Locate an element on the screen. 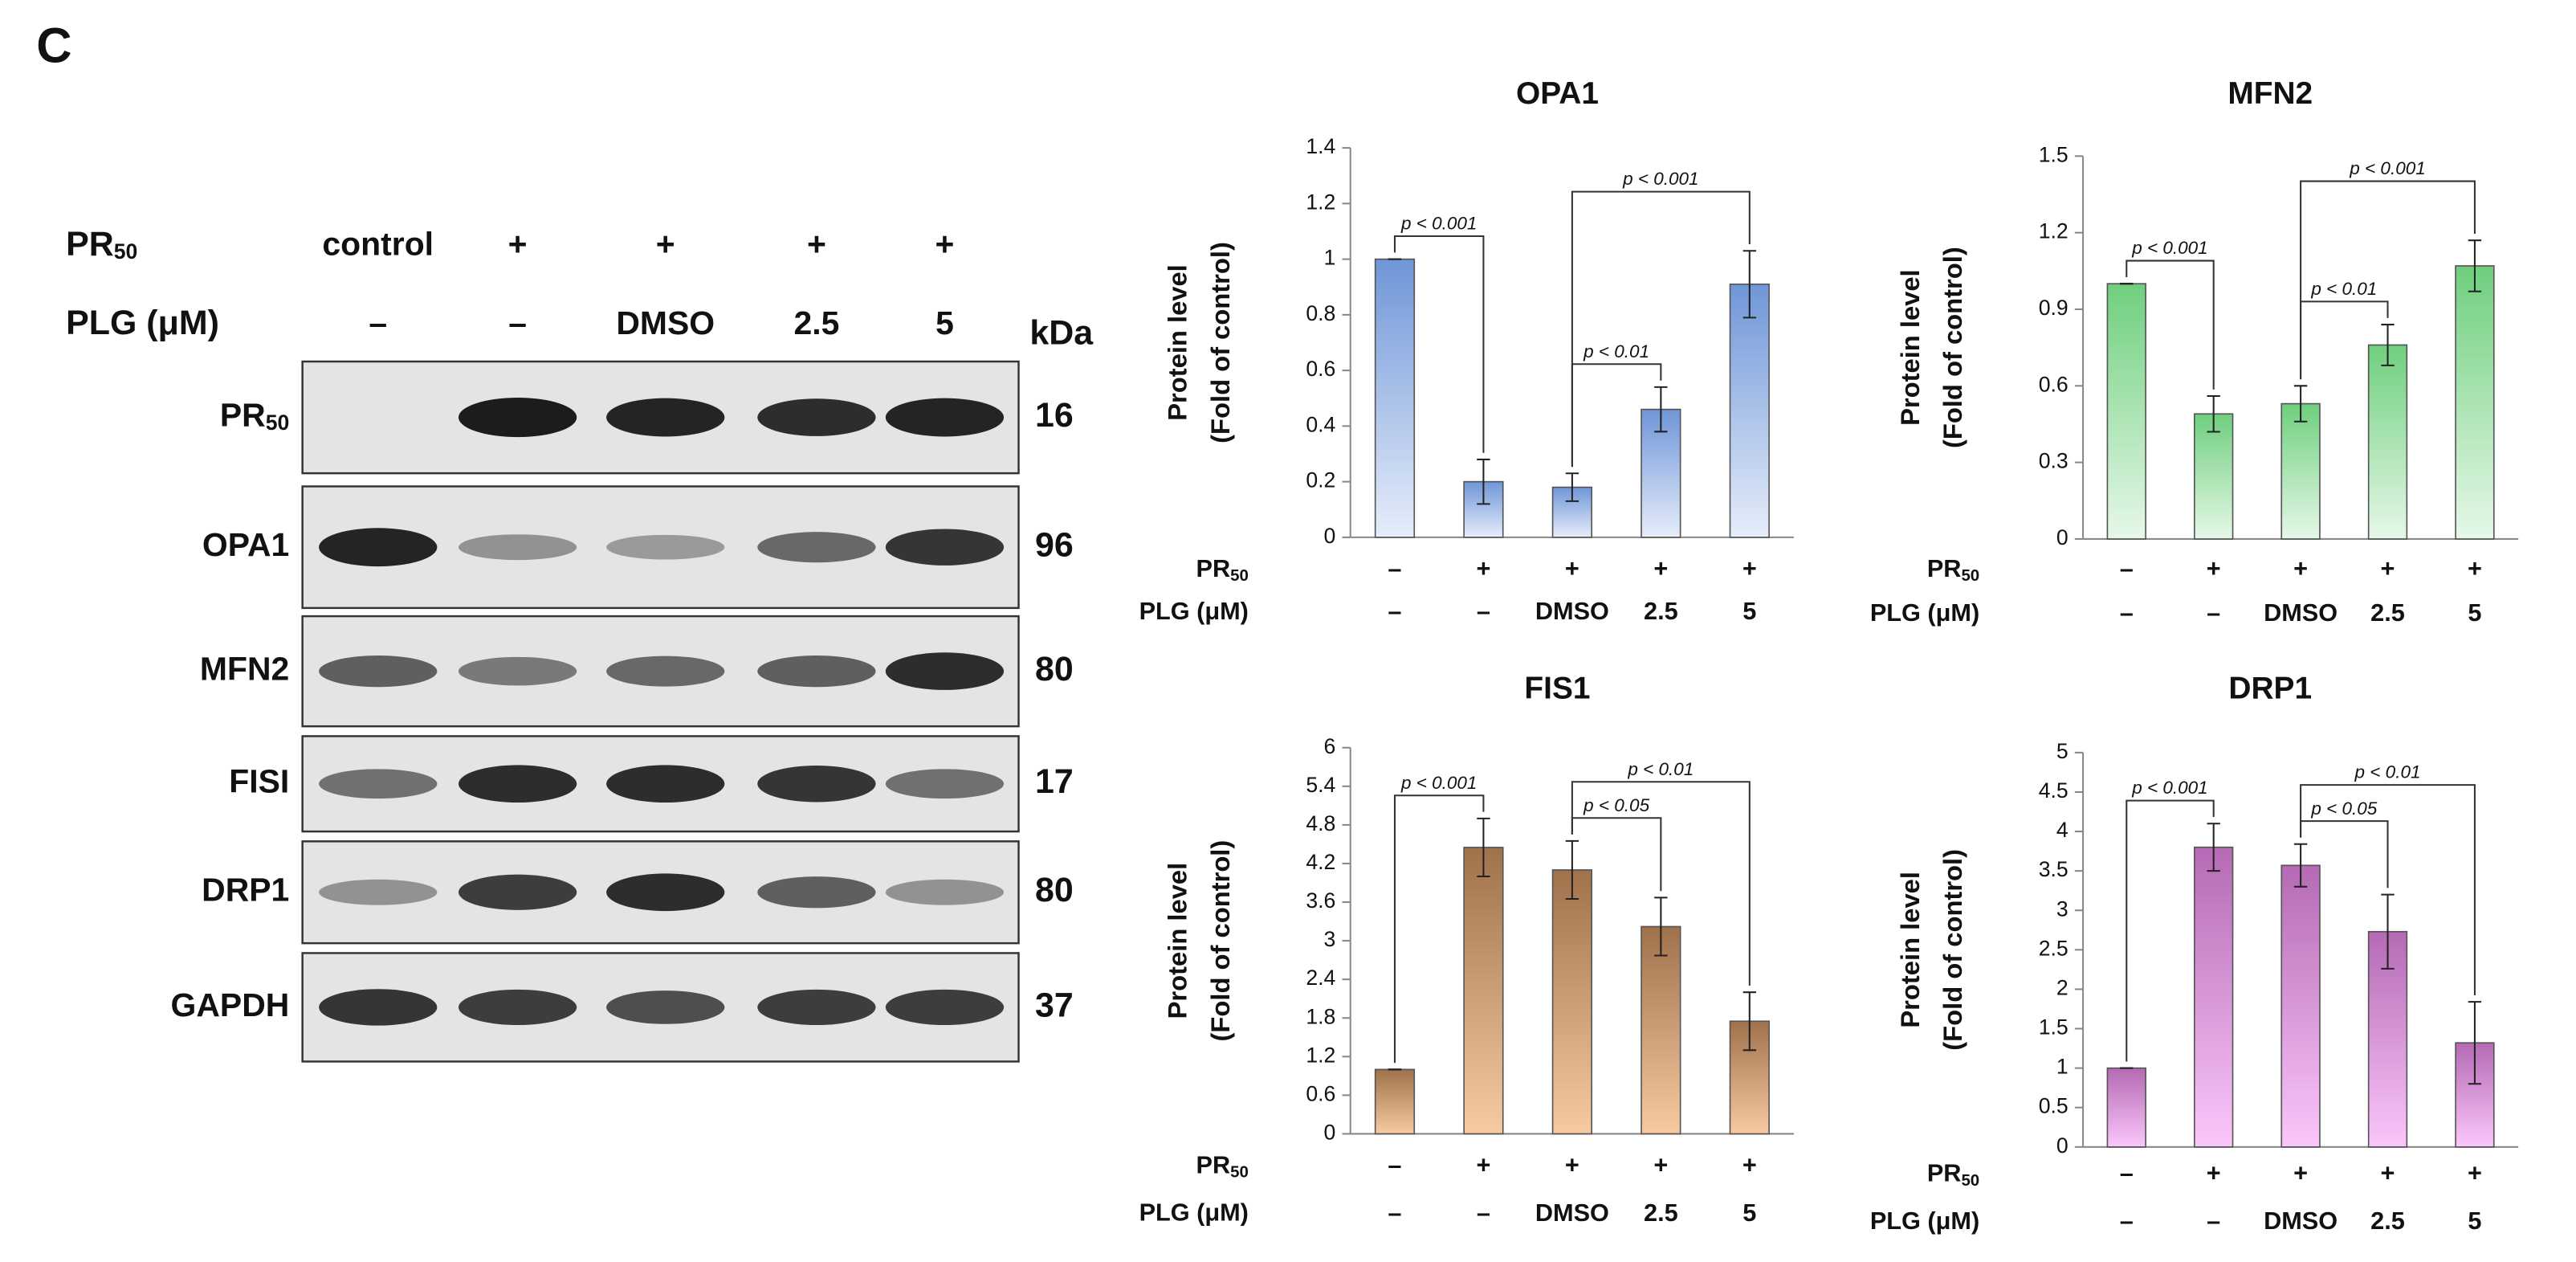 The image size is (2576, 1262). lane-label: 5 is located at coordinates (945, 322).